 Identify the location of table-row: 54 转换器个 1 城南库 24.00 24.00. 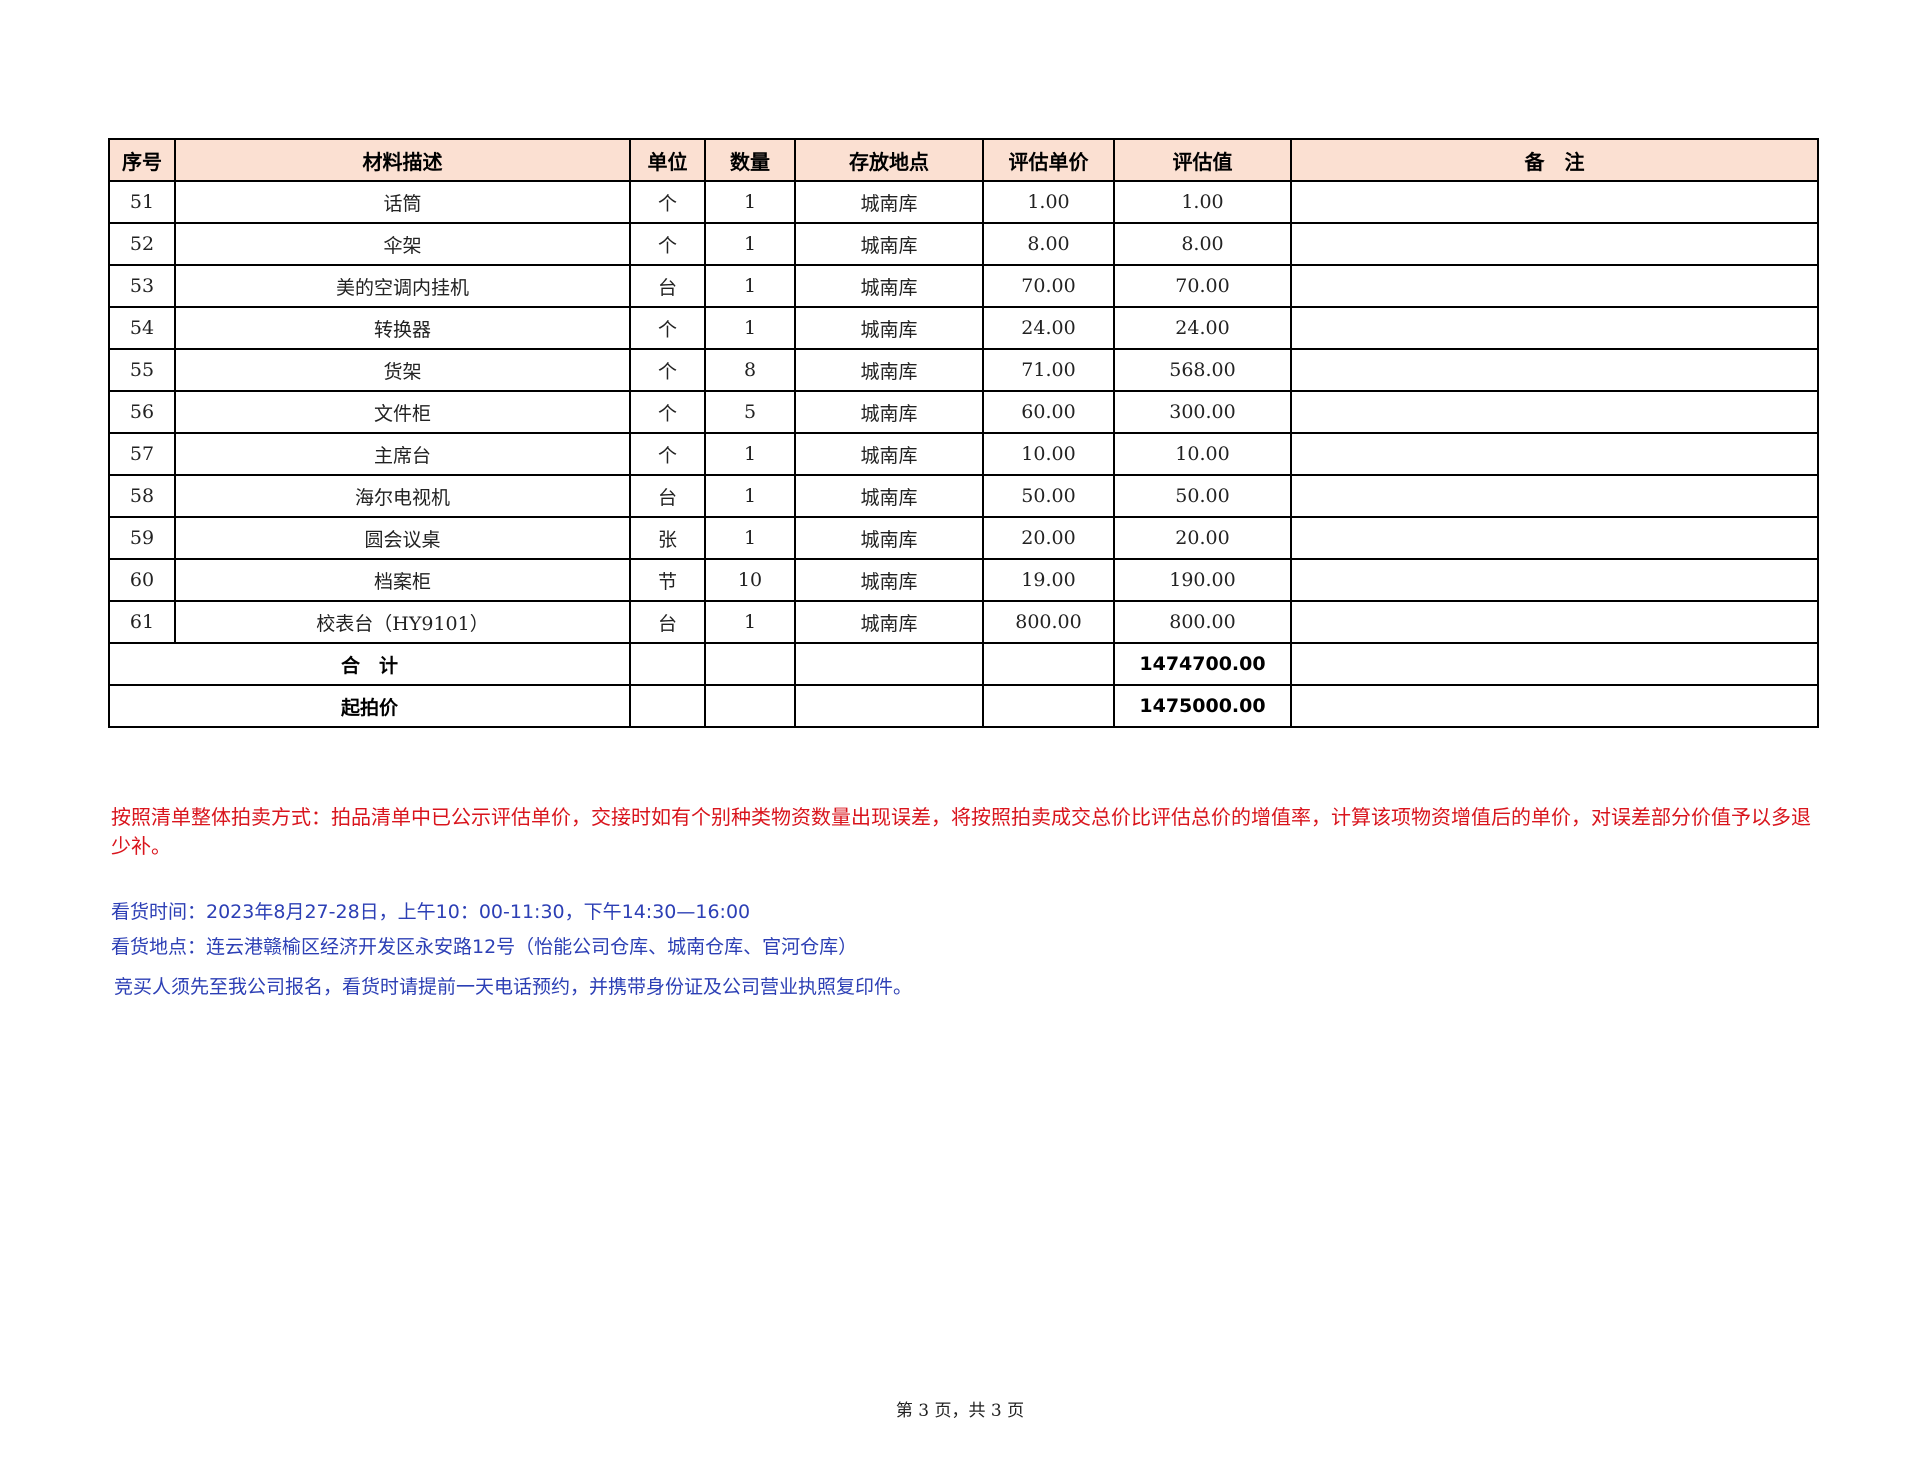
(963, 328).